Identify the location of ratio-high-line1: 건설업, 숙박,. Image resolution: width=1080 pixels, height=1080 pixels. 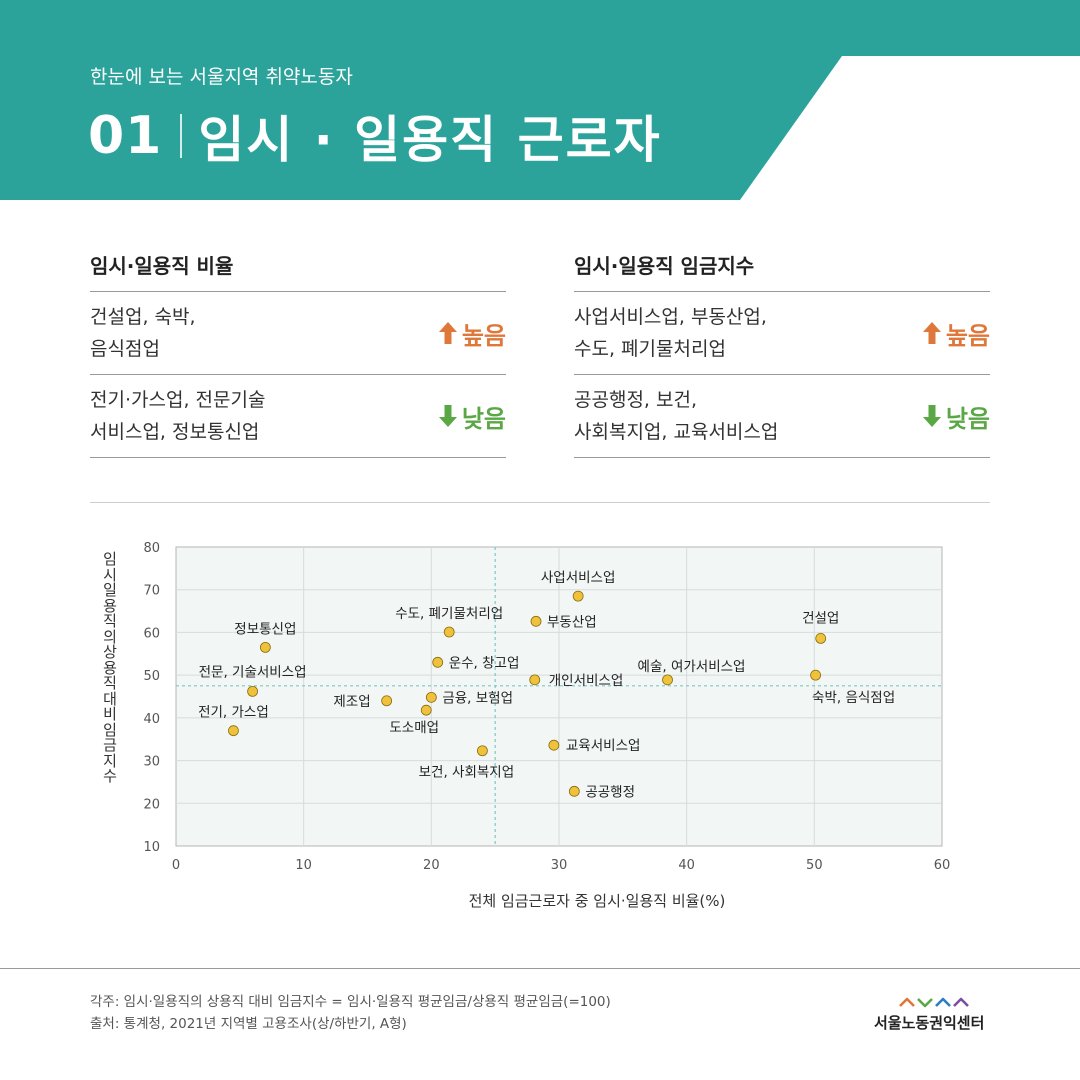
(143, 317).